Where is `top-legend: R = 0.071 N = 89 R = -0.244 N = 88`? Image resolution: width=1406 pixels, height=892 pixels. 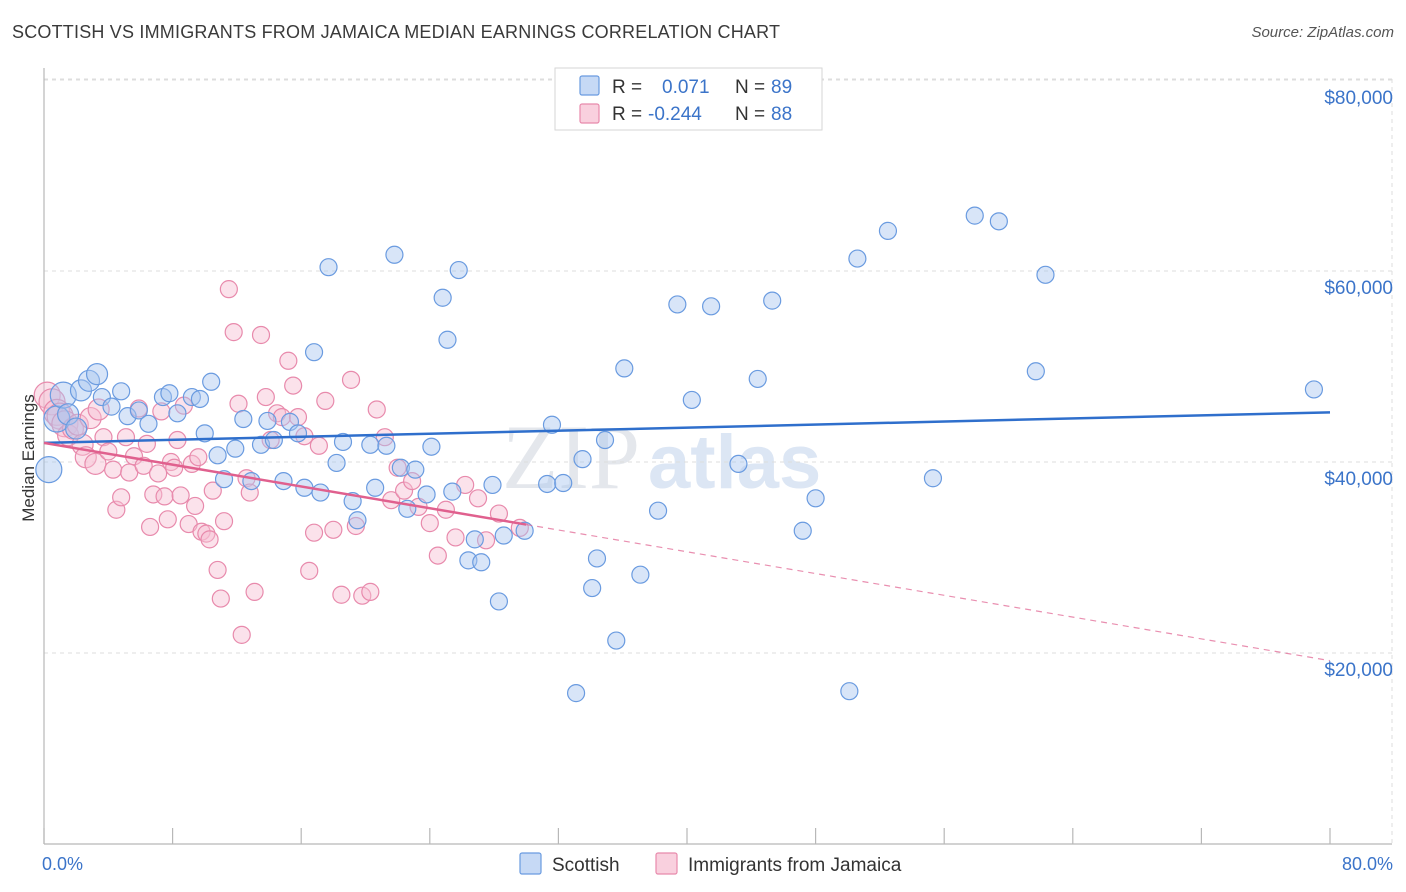
top-legend: R = 0.071 N = 89 R = -0.244 N = 88 is located at coordinates (688, 99).